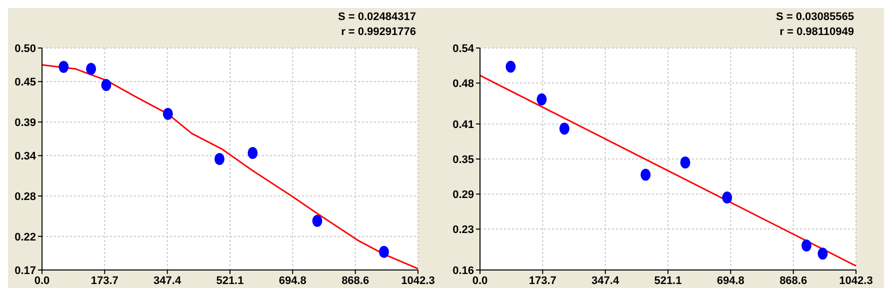  Describe the element at coordinates (463, 84) in the screenshot. I see `y-tick-label: 0.48` at that location.